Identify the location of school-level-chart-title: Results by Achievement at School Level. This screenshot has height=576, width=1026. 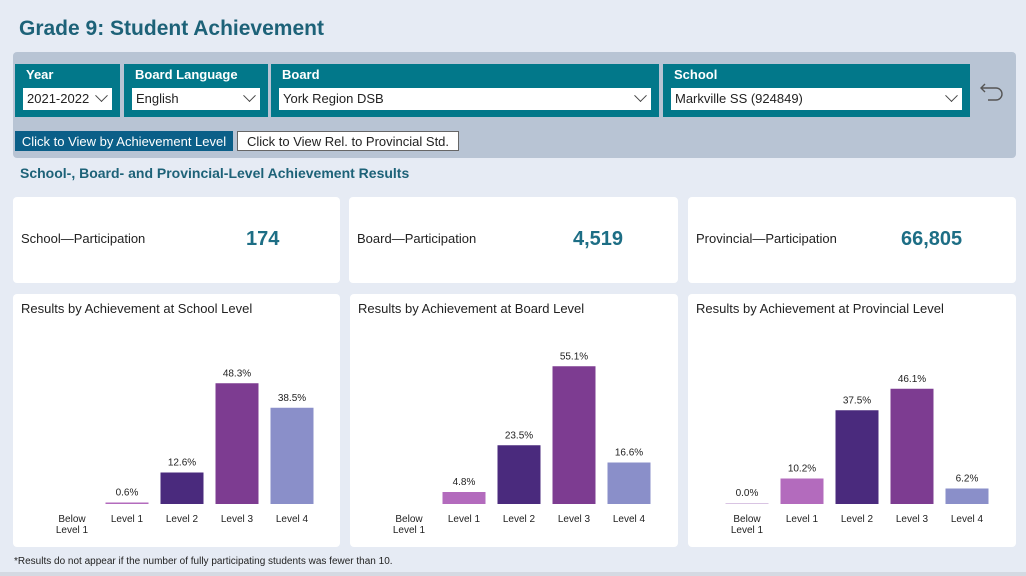
(137, 308).